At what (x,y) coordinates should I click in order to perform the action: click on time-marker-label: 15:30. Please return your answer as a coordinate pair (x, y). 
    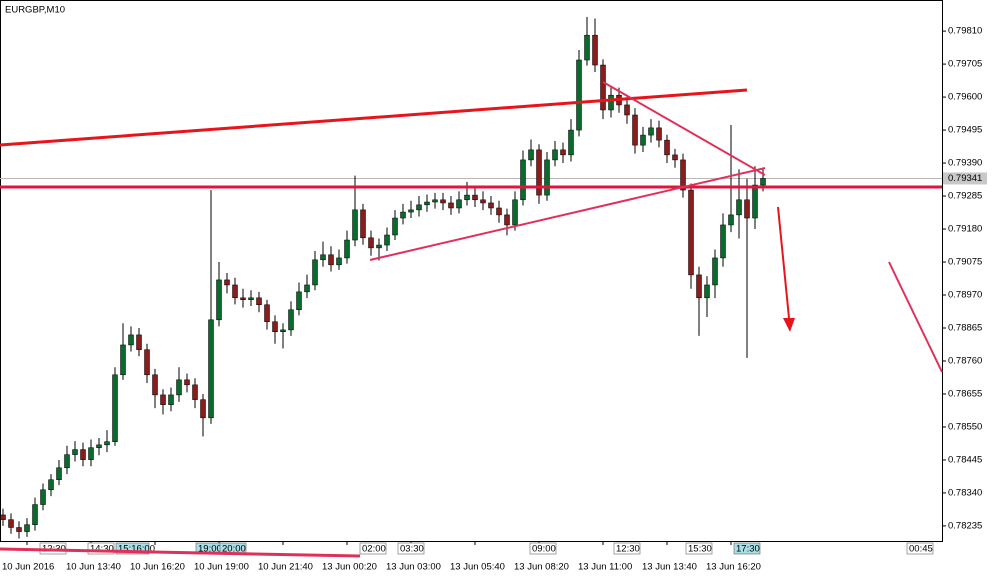
    Looking at the image, I should click on (700, 549).